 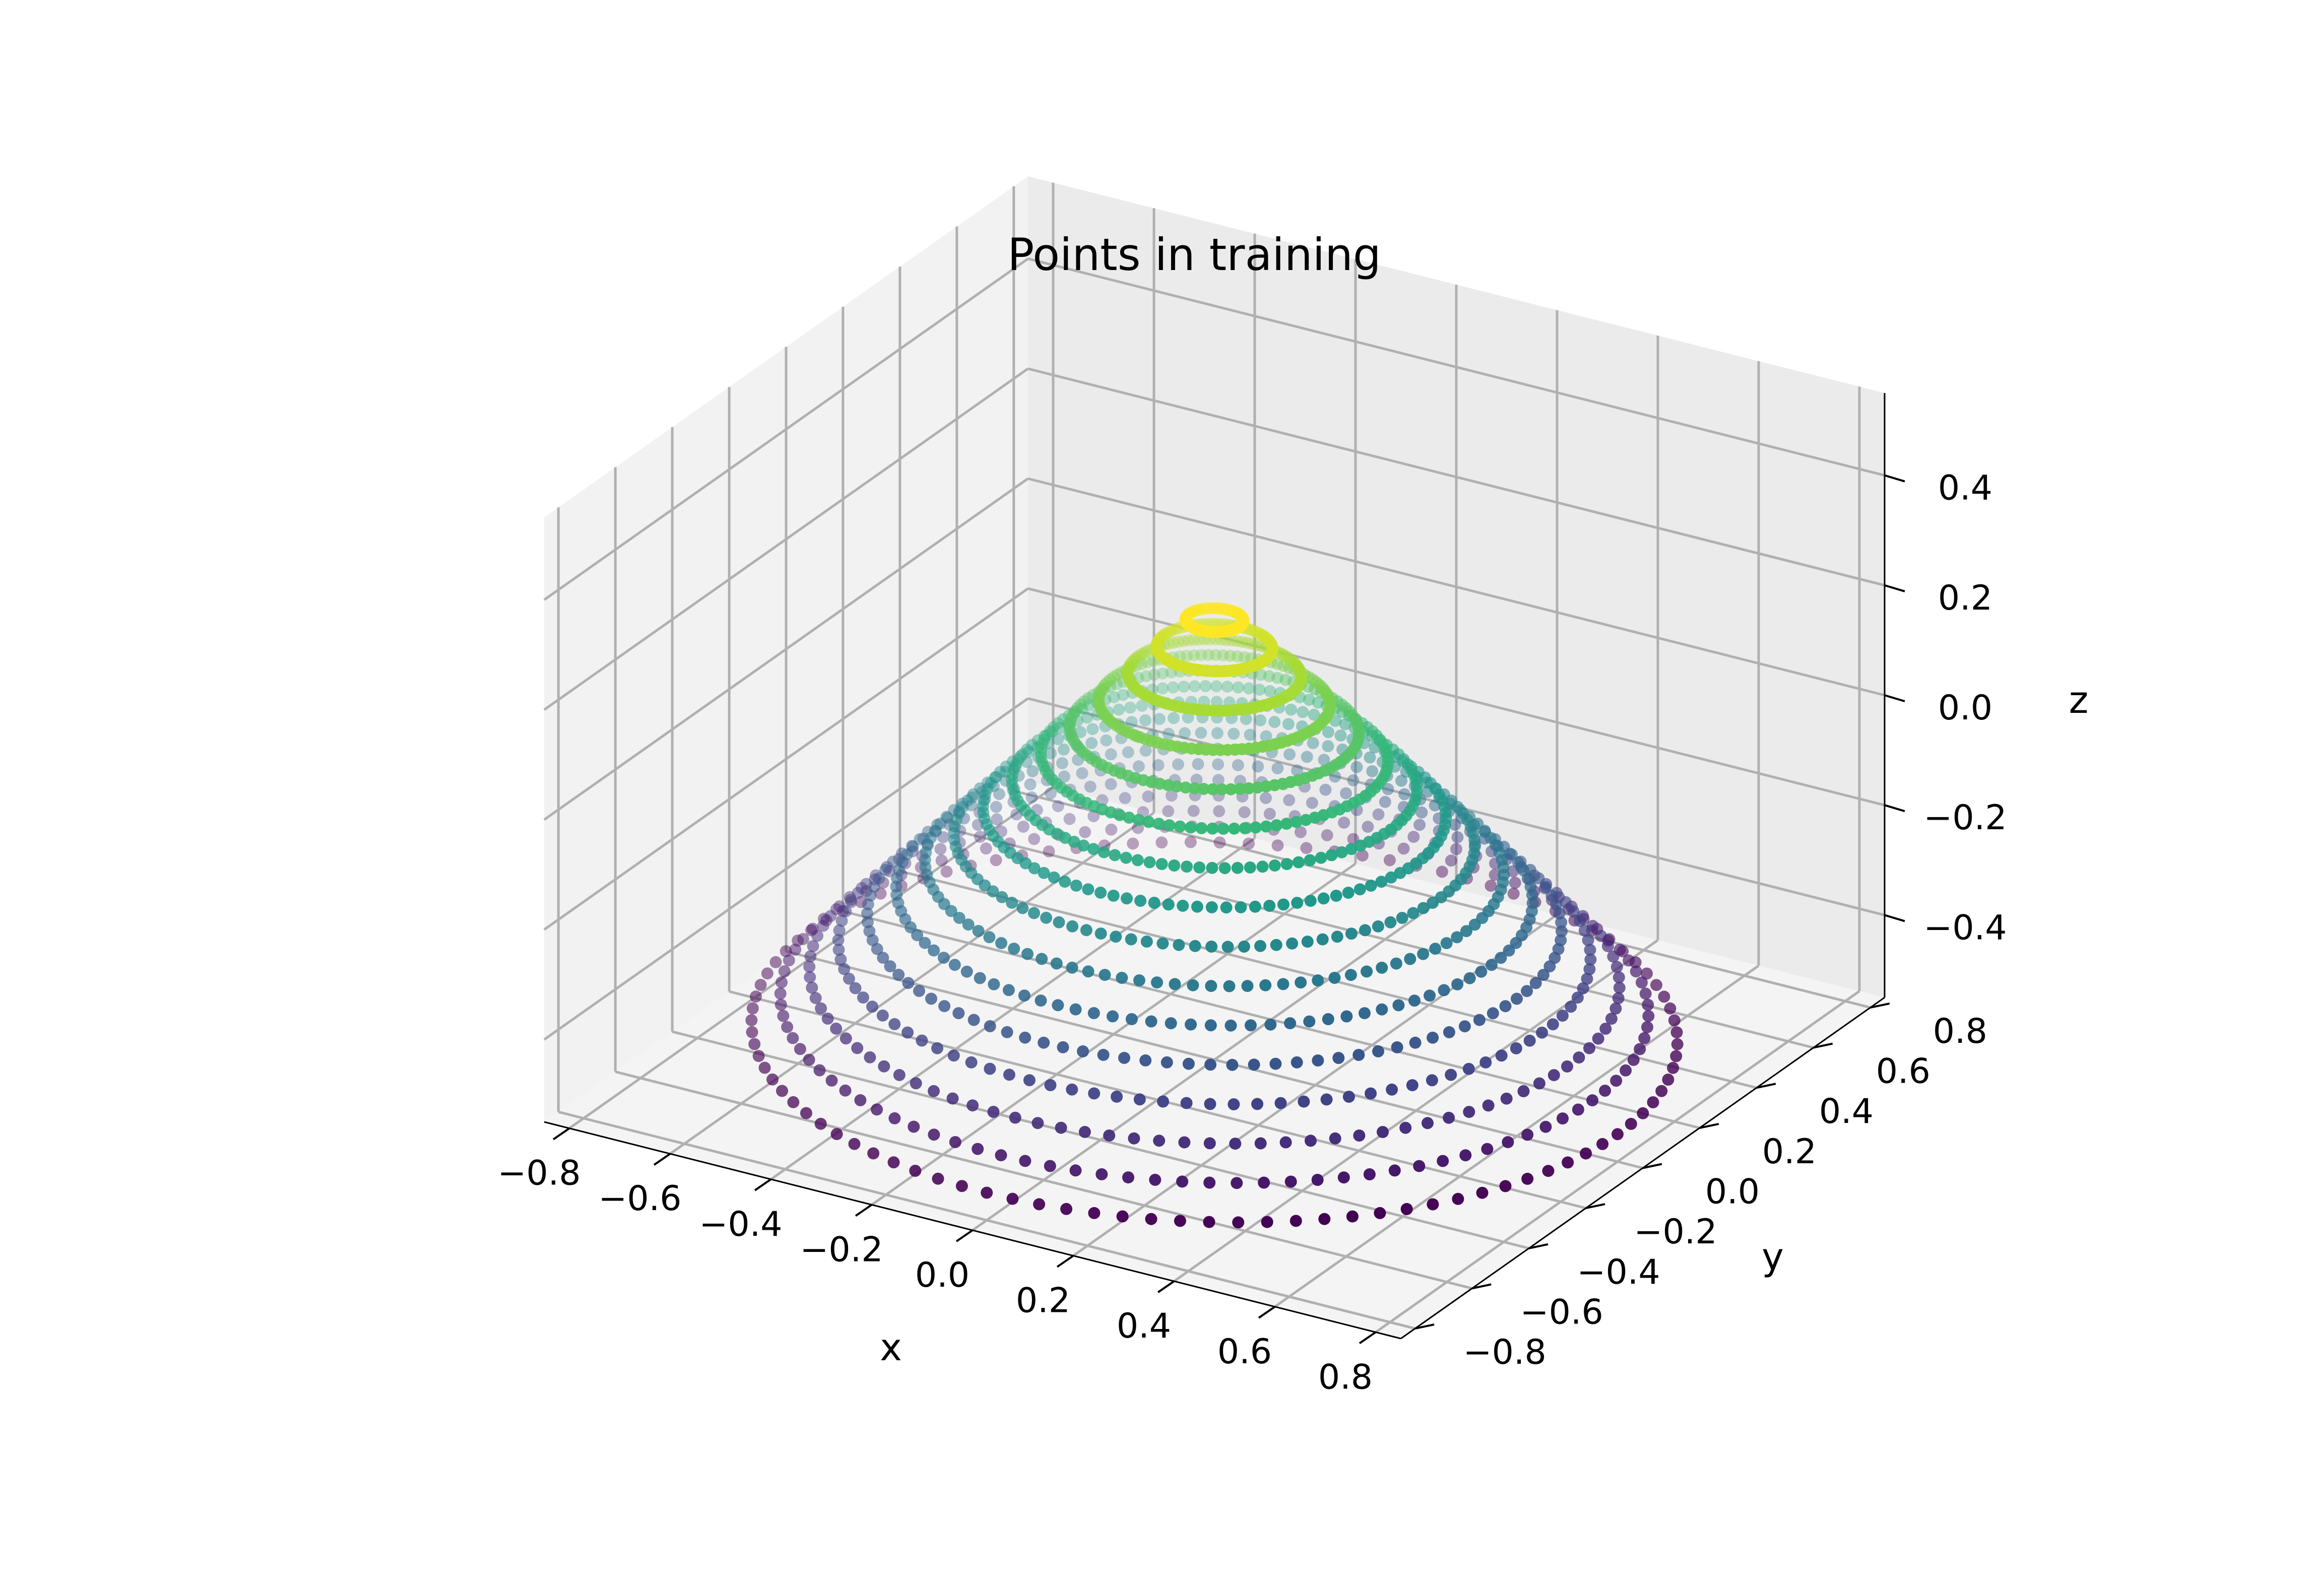 What do you see at coordinates (1773, 1257) in the screenshot?
I see `y-axis-label: y` at bounding box center [1773, 1257].